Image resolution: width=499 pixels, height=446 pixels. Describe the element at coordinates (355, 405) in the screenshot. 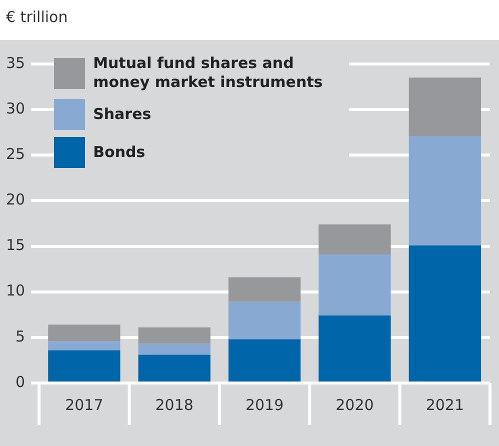

I see `x-tick-label: 2020` at that location.